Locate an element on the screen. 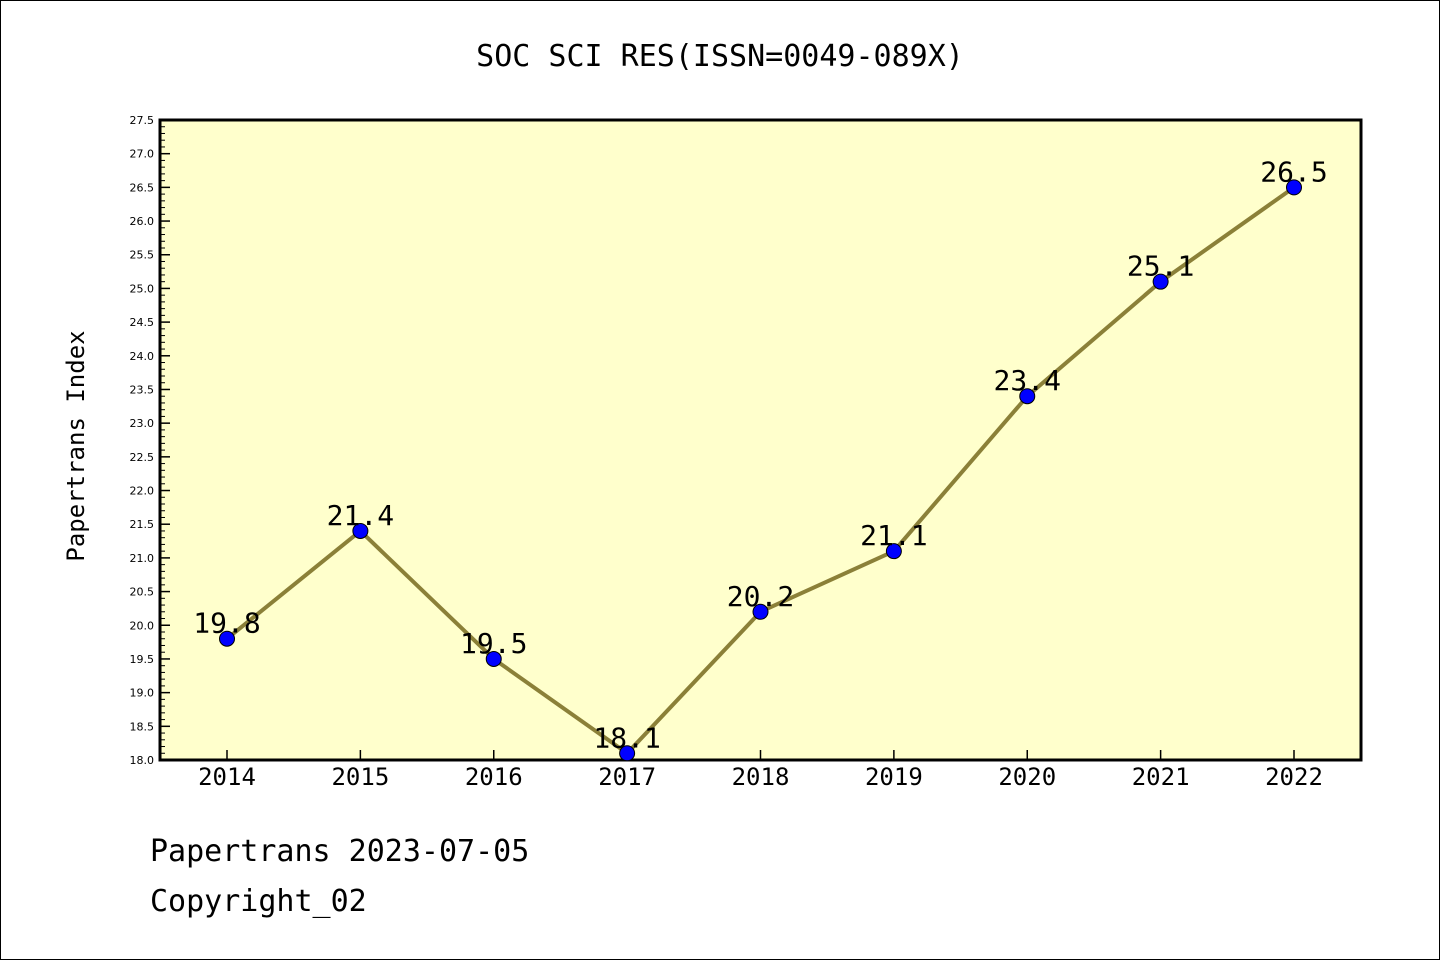 This screenshot has height=960, width=1440. data-label: 21.1 is located at coordinates (893, 535).